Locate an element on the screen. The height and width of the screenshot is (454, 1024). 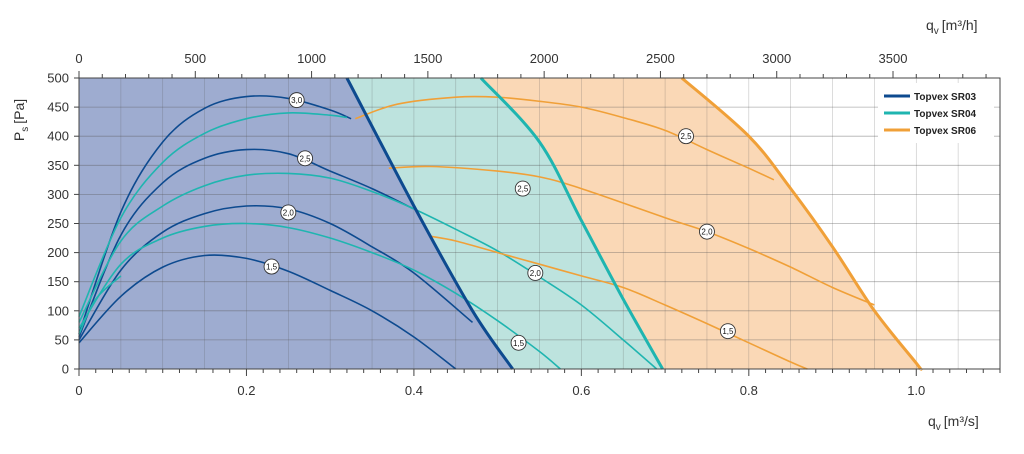
y-tick-label: 200 is located at coordinates (58, 252).